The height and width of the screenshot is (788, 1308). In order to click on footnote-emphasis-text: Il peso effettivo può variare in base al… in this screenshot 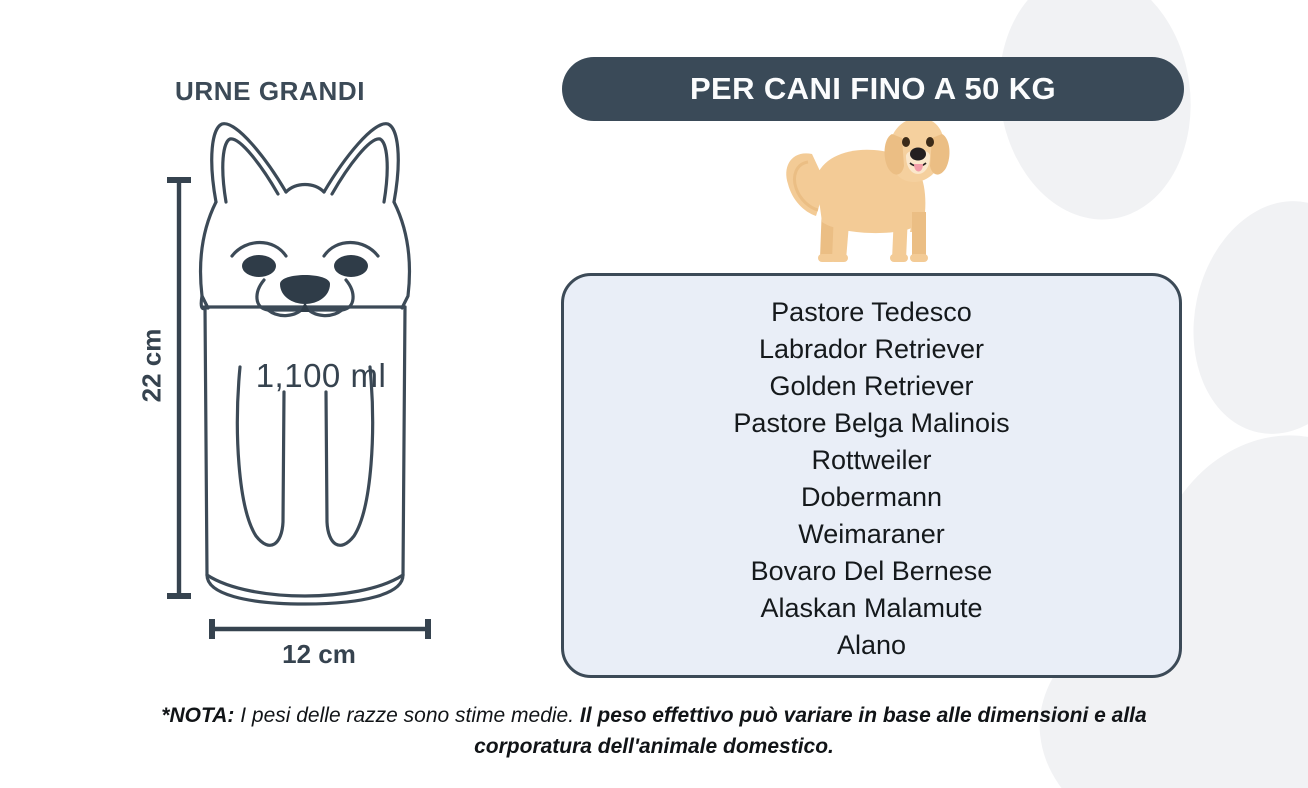, I will do `click(810, 731)`.